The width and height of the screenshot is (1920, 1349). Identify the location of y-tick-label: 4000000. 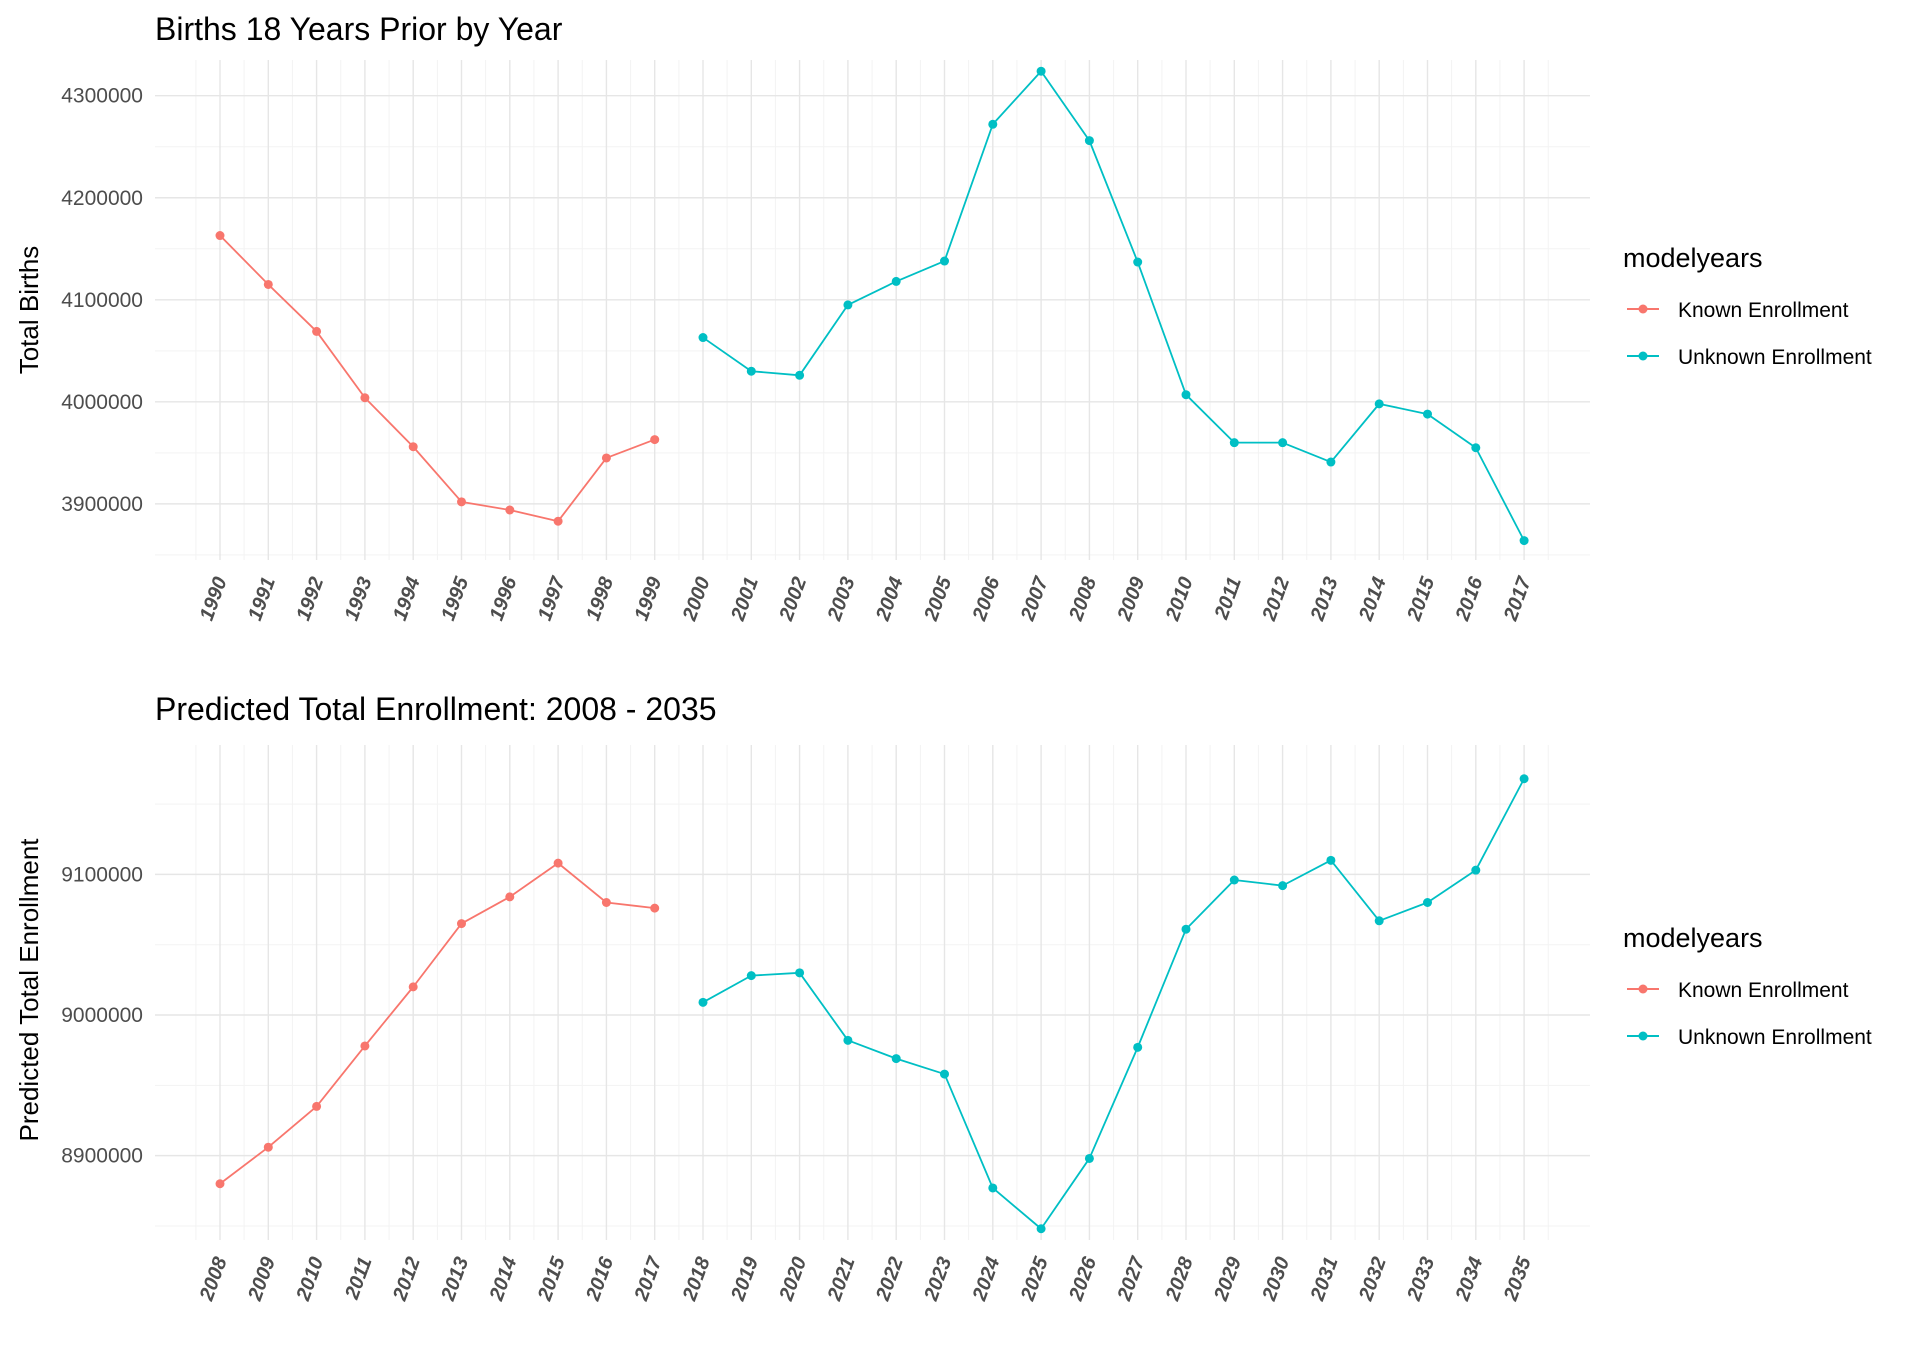
(102, 402).